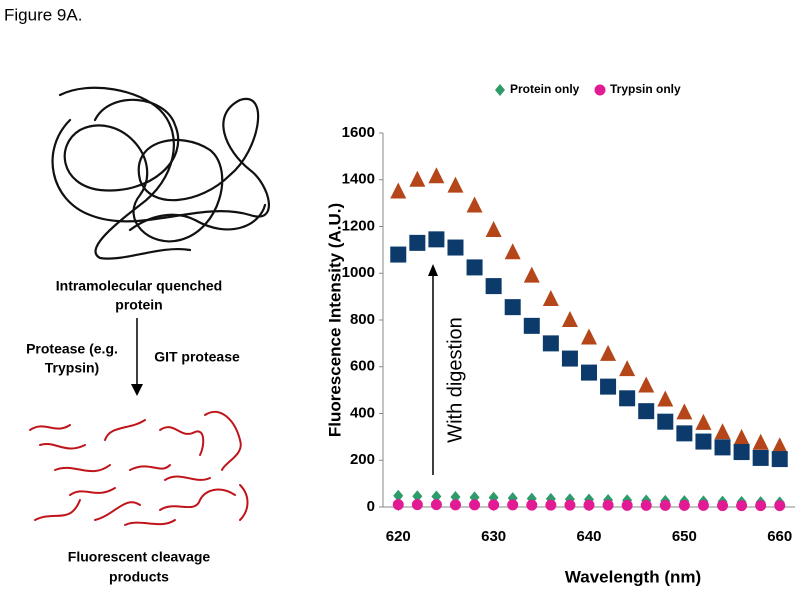 This screenshot has height=597, width=800. Describe the element at coordinates (645, 89) in the screenshot. I see `legend-label: Trypsin only` at that location.